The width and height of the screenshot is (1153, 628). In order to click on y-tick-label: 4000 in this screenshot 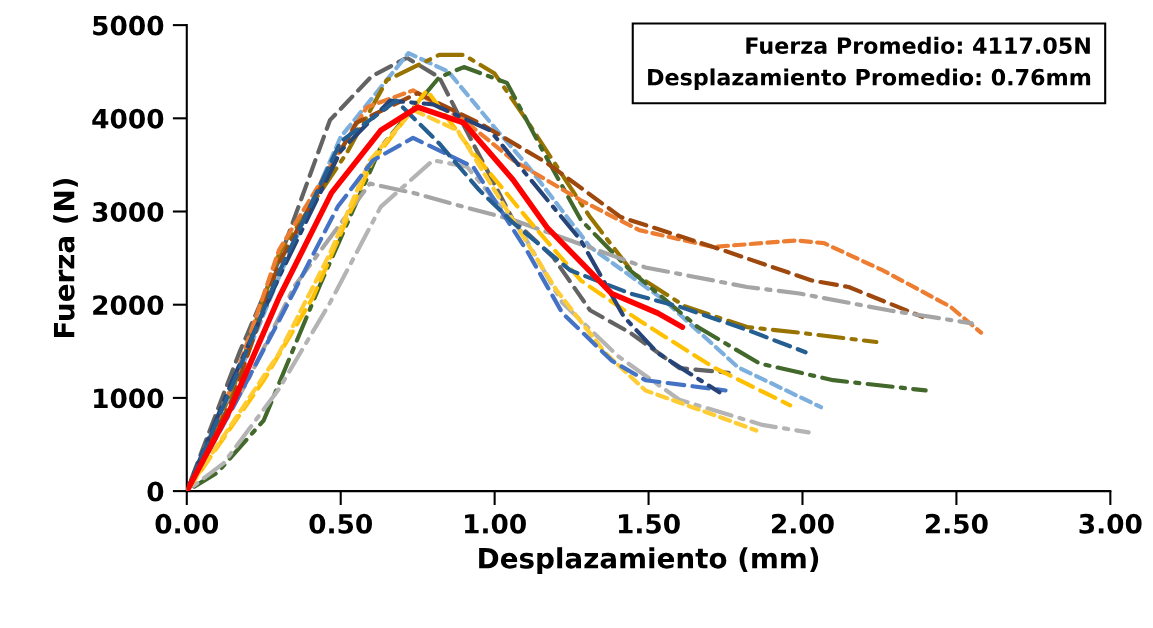, I will do `click(128, 118)`.